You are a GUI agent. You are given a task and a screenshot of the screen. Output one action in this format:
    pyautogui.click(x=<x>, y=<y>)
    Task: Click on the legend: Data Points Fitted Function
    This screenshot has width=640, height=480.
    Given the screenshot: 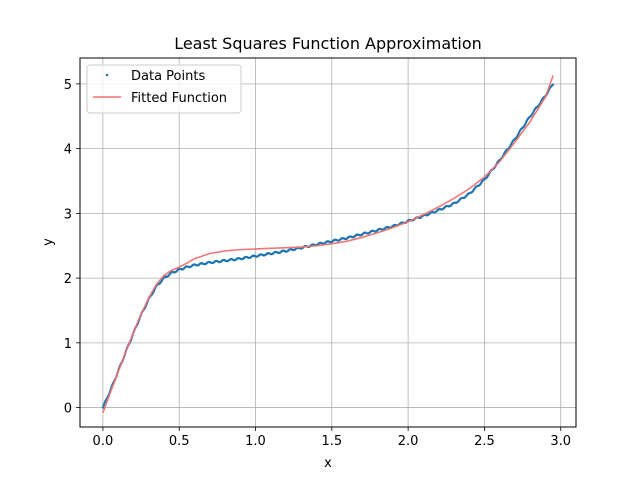 What is the action you would take?
    pyautogui.click(x=164, y=89)
    